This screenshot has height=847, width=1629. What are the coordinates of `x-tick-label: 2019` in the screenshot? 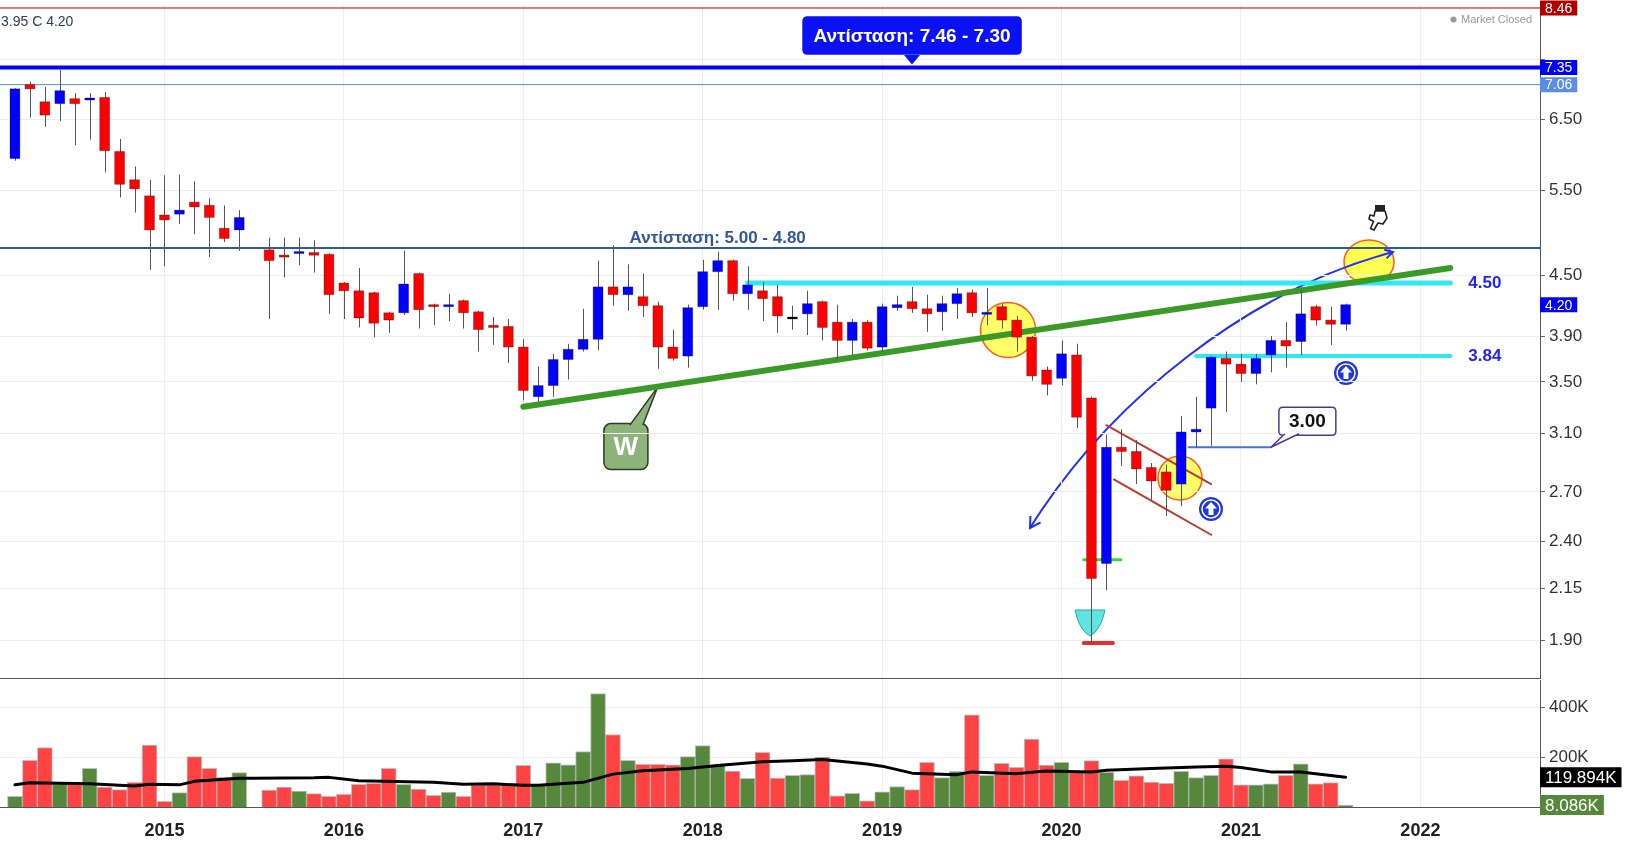 It's located at (882, 829).